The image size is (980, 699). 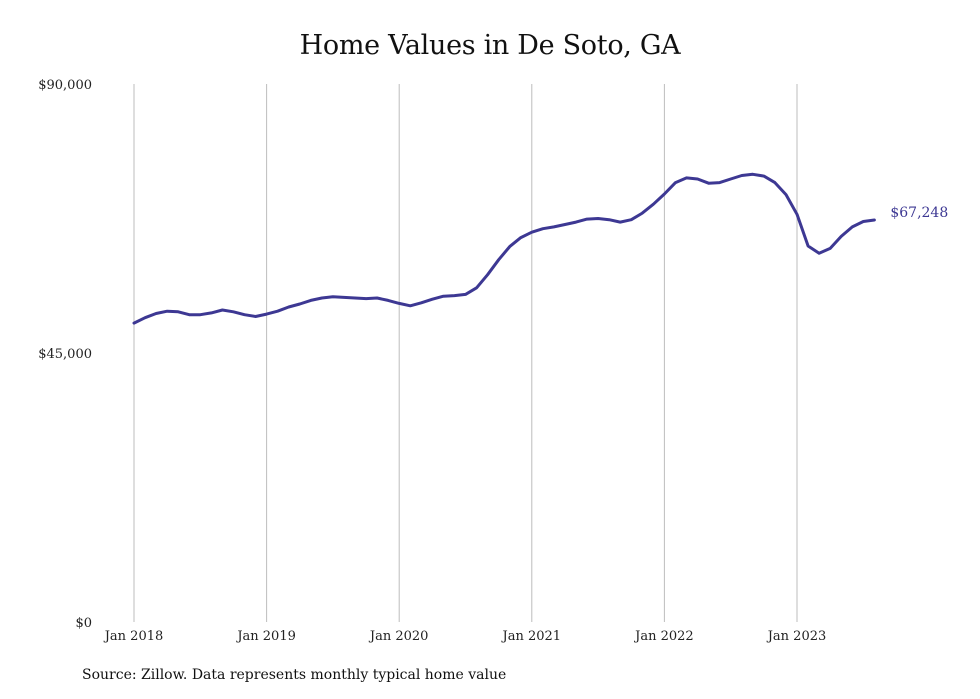 What do you see at coordinates (531, 636) in the screenshot?
I see `x-tick-label: Jan 2021` at bounding box center [531, 636].